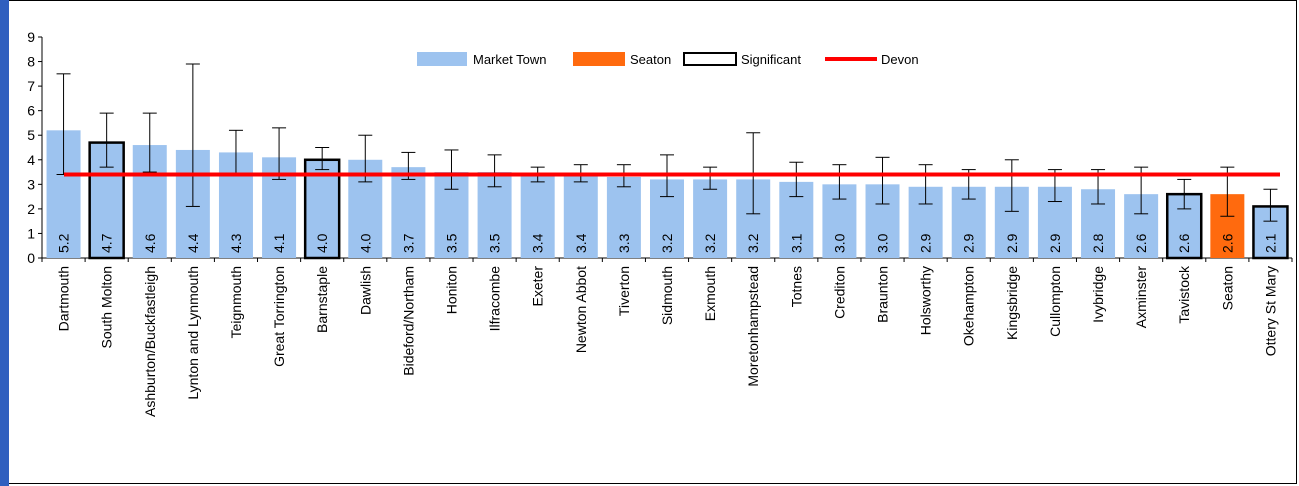 Image resolution: width=1299 pixels, height=486 pixels. I want to click on category-label: Tavistock, so click(1184, 294).